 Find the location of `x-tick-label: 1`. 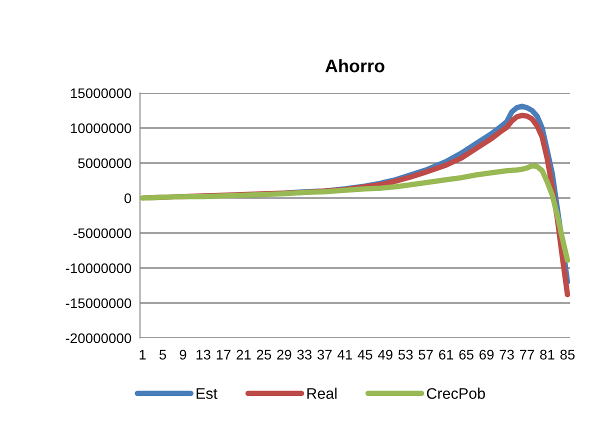

x-tick-label: 1 is located at coordinates (143, 355).